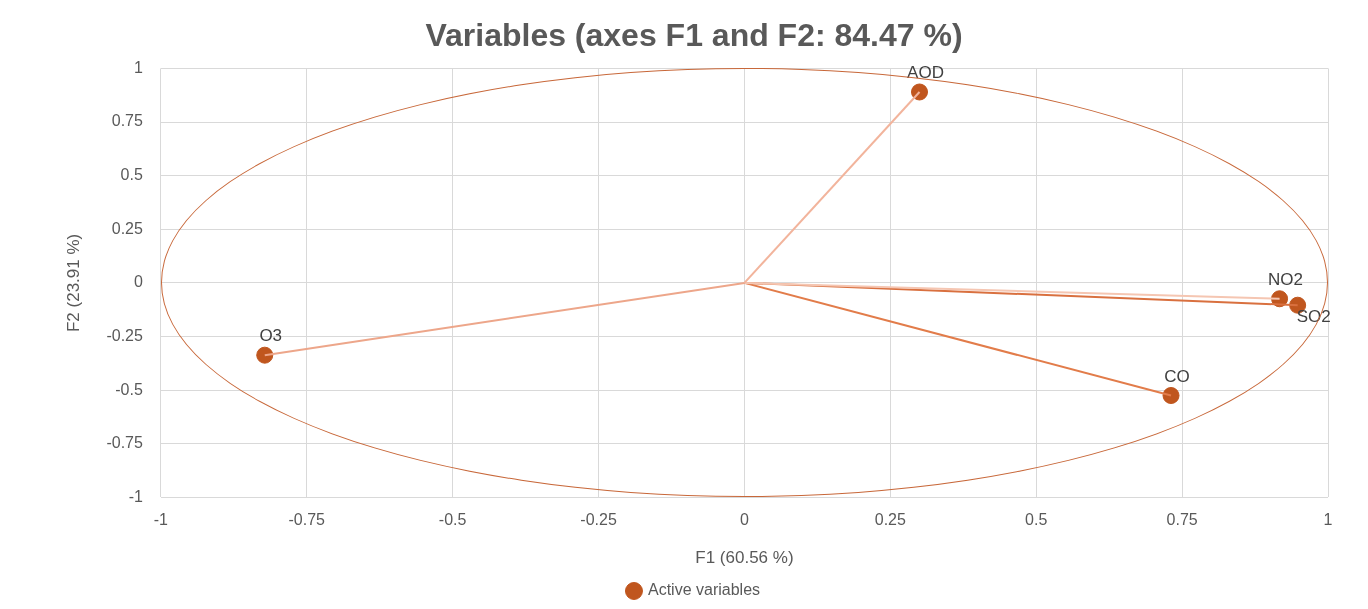 This screenshot has height=609, width=1368. I want to click on x-tick-label: 0.5, so click(1036, 520).